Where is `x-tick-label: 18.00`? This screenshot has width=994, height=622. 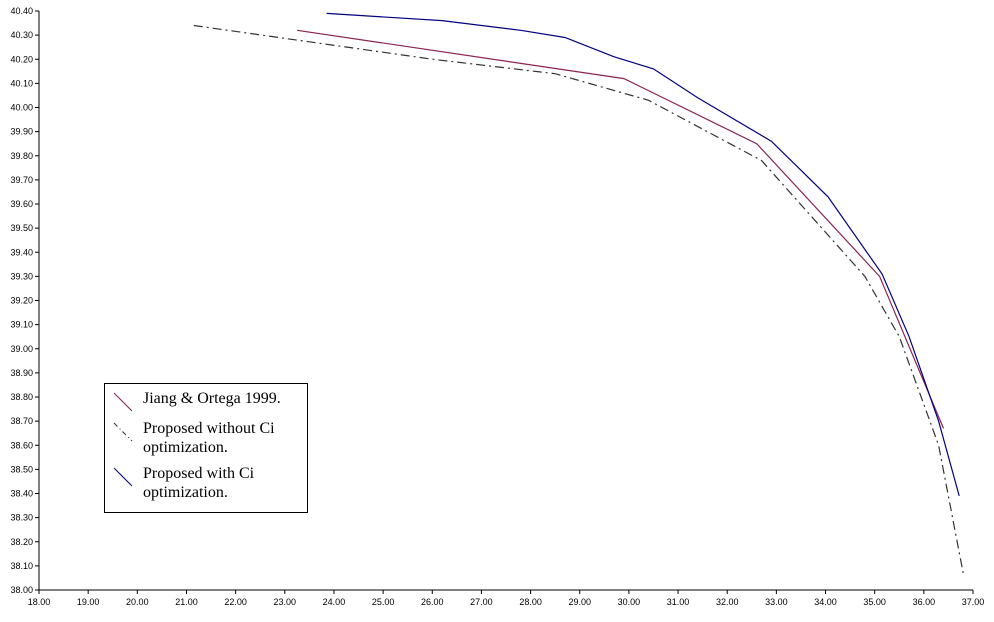
x-tick-label: 18.00 is located at coordinates (39, 602).